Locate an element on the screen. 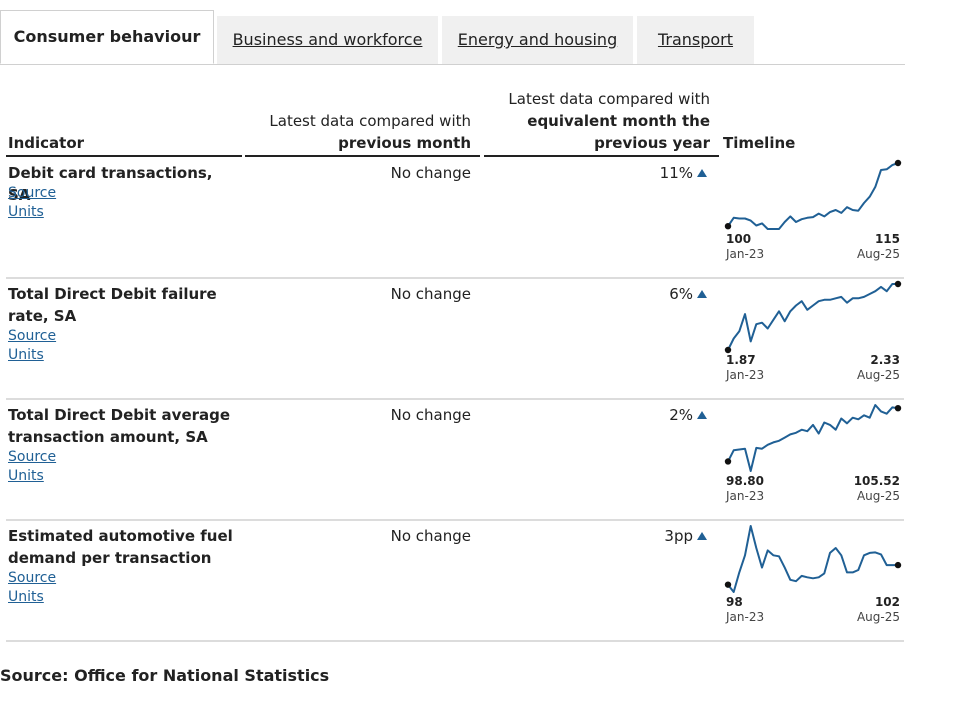 The image size is (960, 720). header-month-line2: previous month is located at coordinates (404, 143).